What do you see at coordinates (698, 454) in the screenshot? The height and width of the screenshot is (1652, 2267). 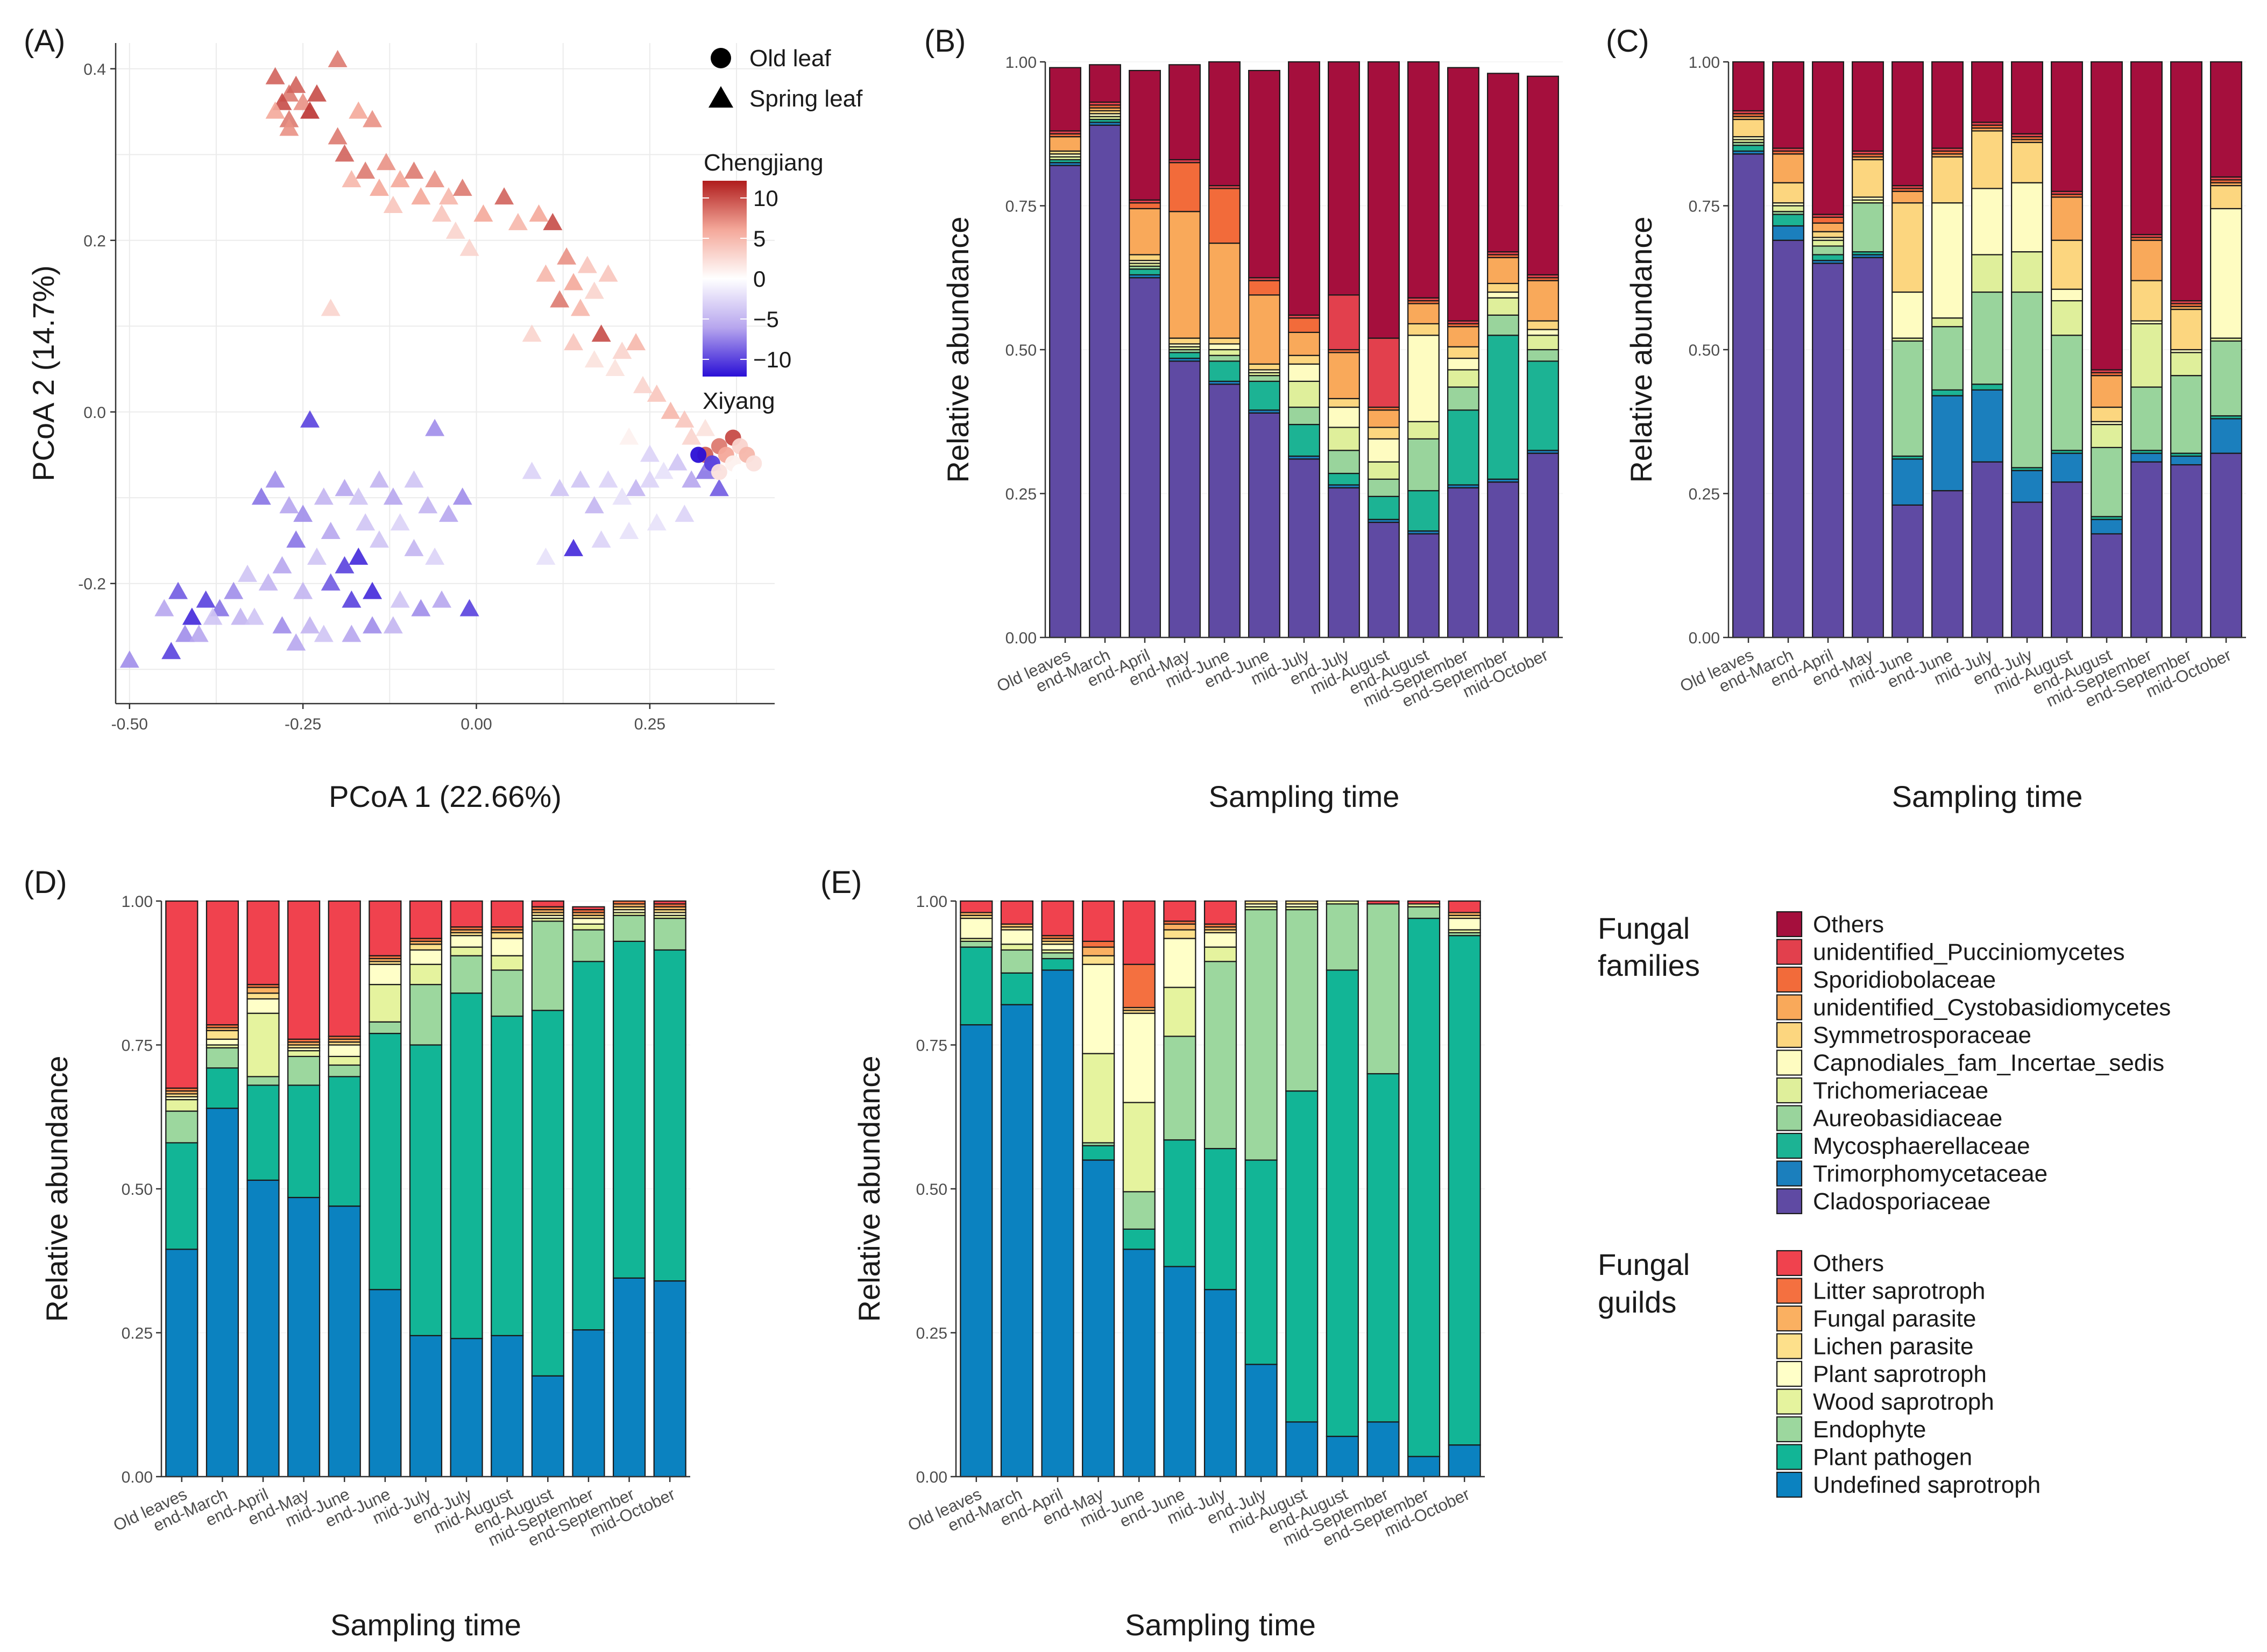 I see `old-leaf-point` at bounding box center [698, 454].